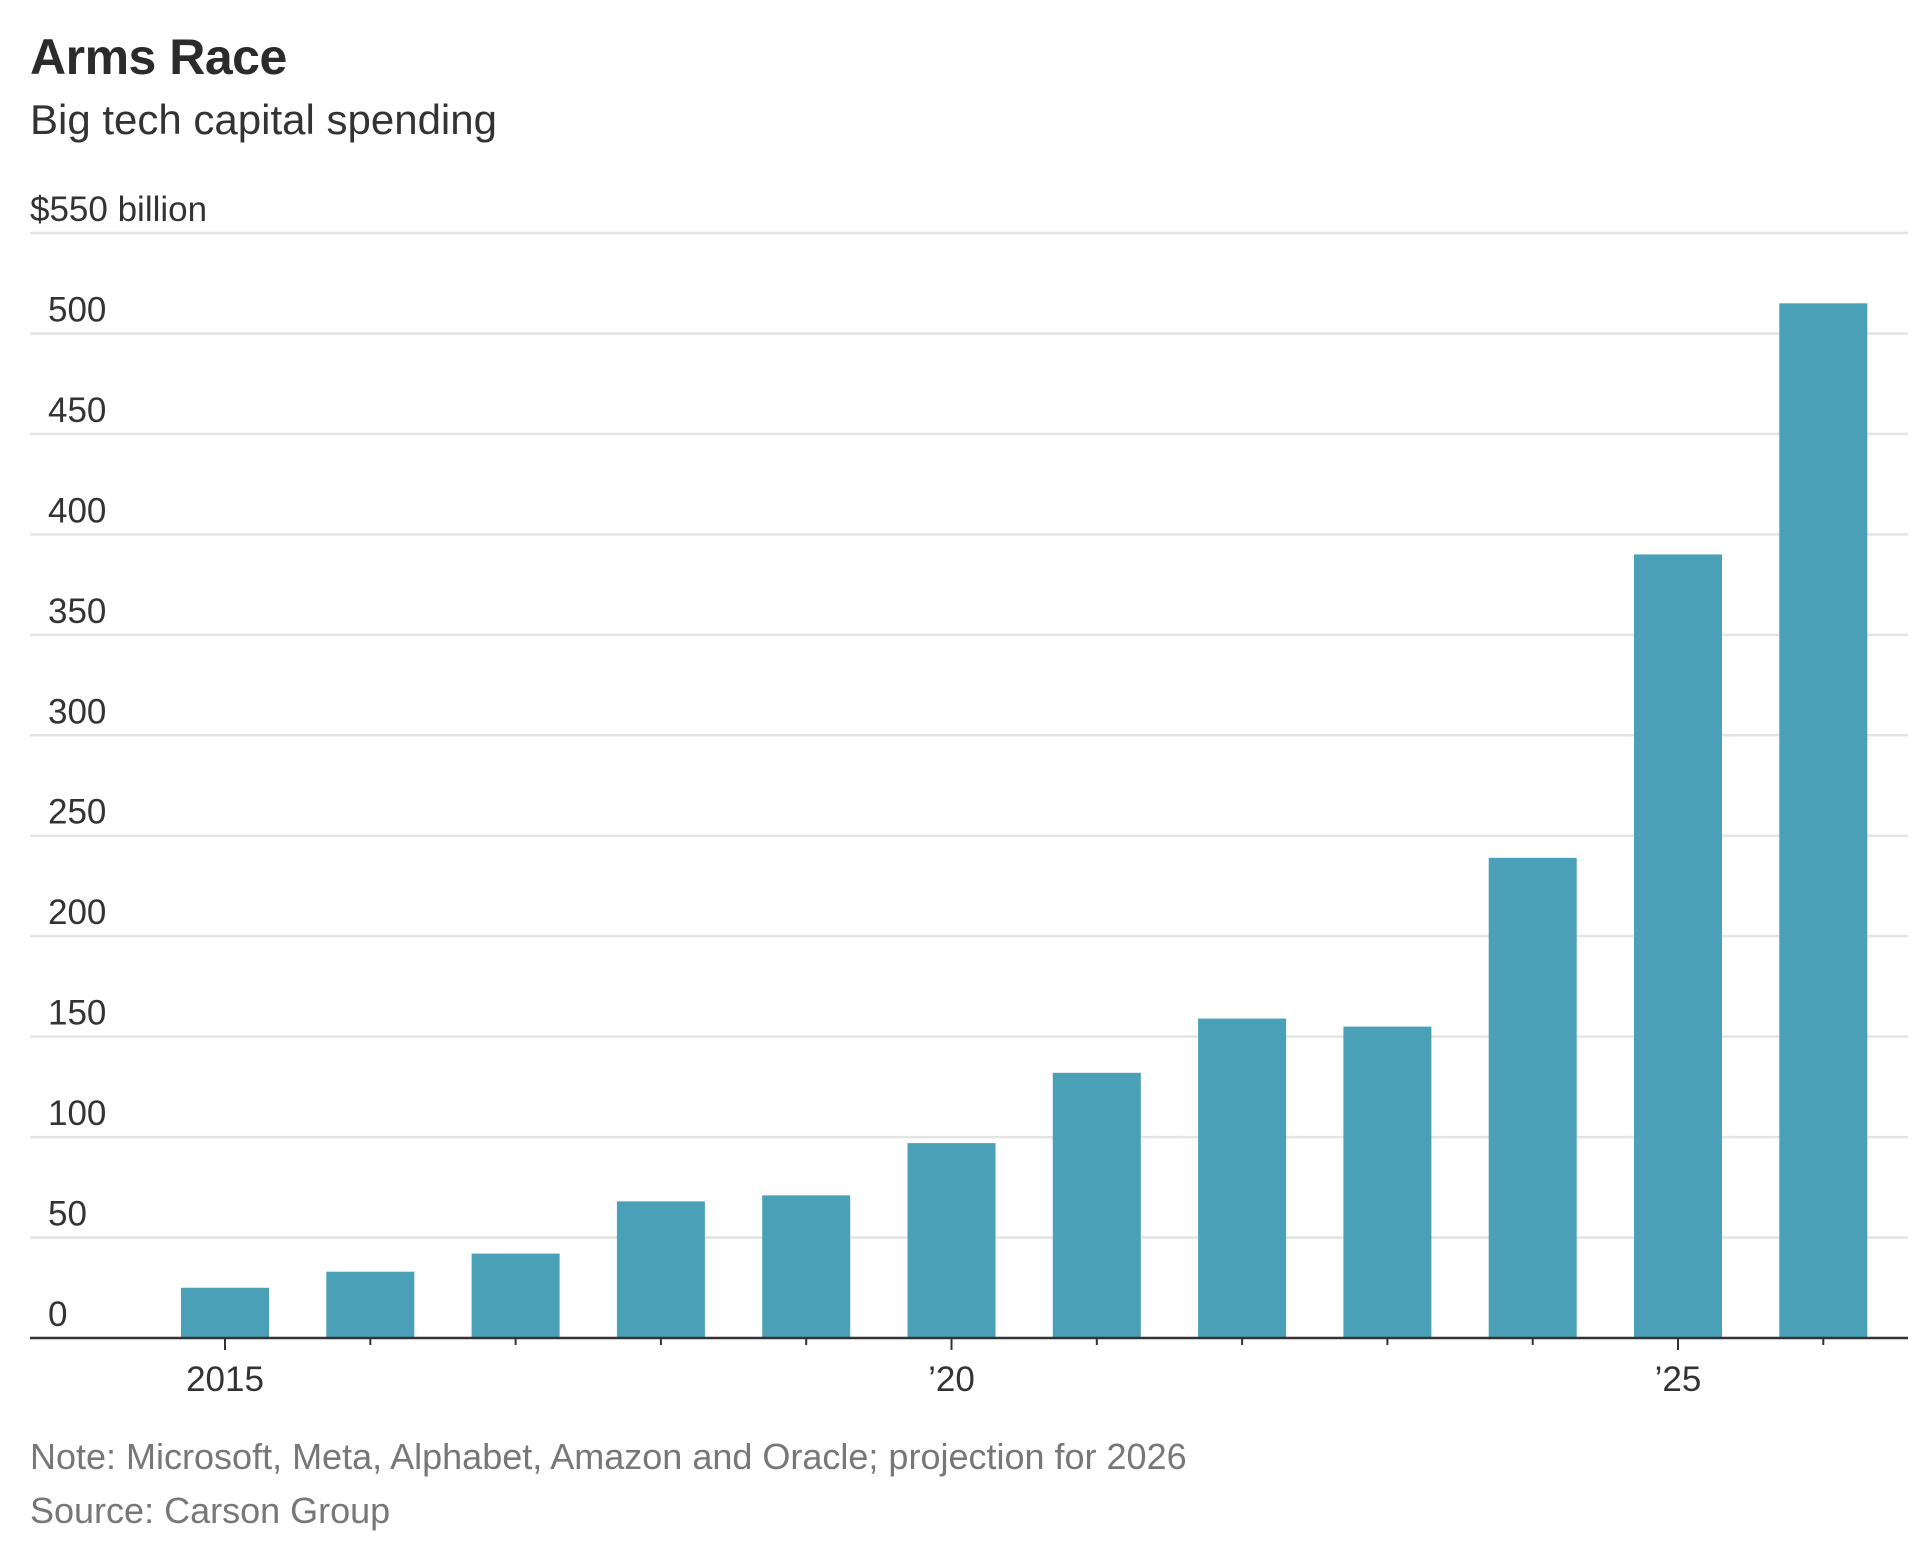 The width and height of the screenshot is (1930, 1557). Describe the element at coordinates (951, 1379) in the screenshot. I see `x-tick-label: ’20` at that location.